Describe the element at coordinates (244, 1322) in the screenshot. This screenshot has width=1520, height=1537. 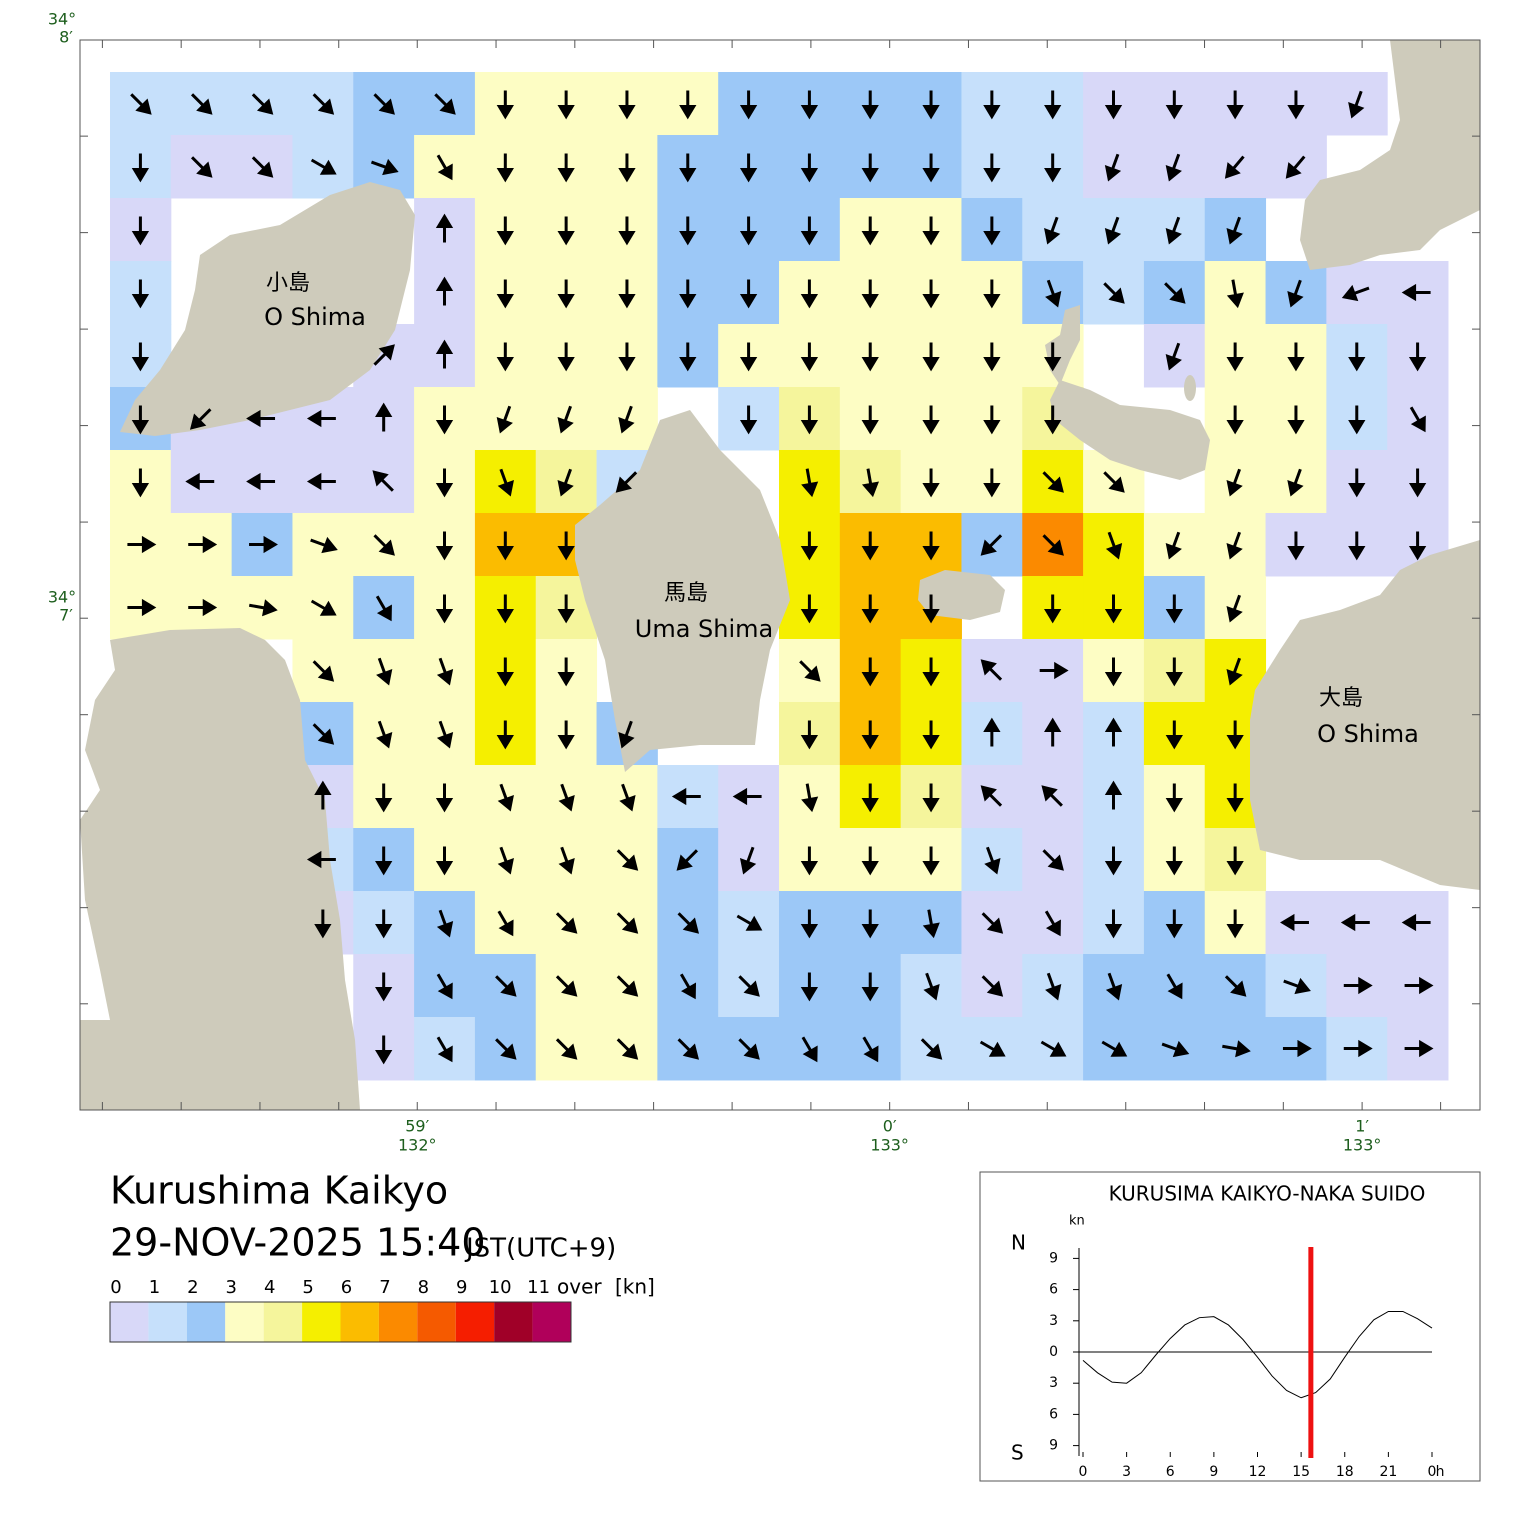
I see `colorbar-swatch` at that location.